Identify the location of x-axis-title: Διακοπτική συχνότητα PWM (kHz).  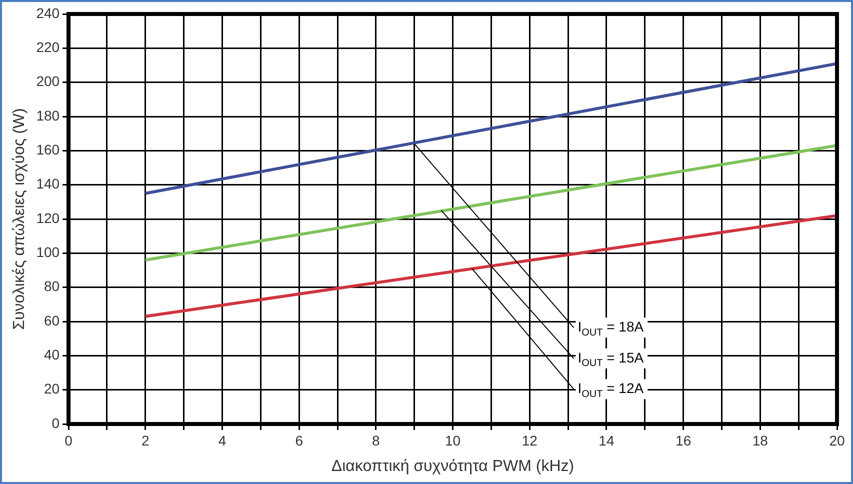
(452, 466).